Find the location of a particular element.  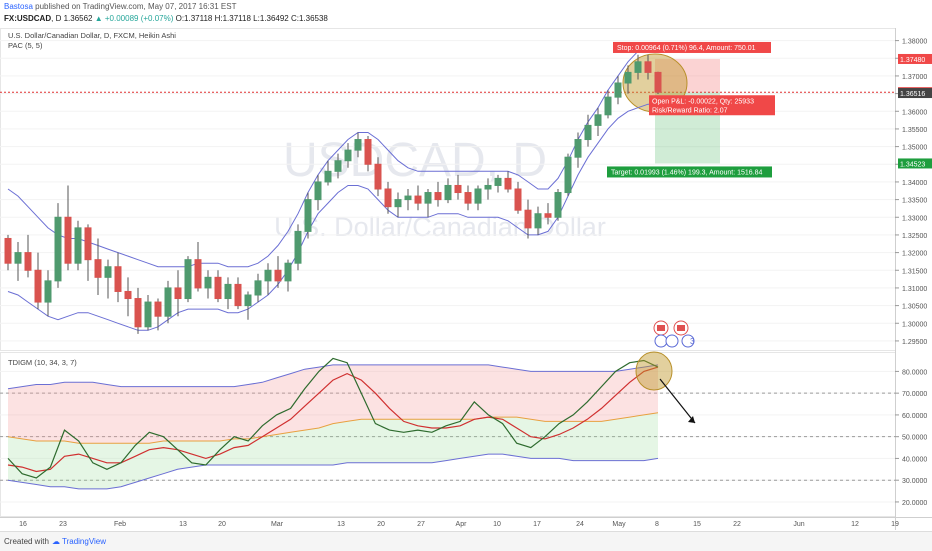

time-tick-label: 13 is located at coordinates (183, 524).